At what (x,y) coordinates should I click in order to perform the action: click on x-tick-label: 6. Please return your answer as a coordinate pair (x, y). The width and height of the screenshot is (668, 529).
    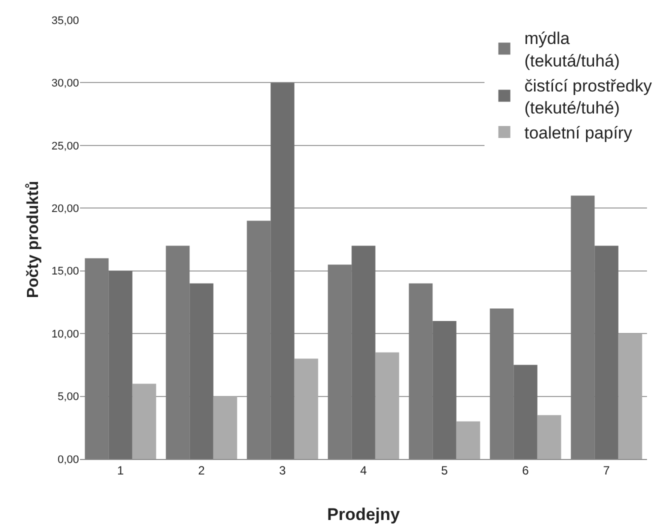
    Looking at the image, I should click on (526, 470).